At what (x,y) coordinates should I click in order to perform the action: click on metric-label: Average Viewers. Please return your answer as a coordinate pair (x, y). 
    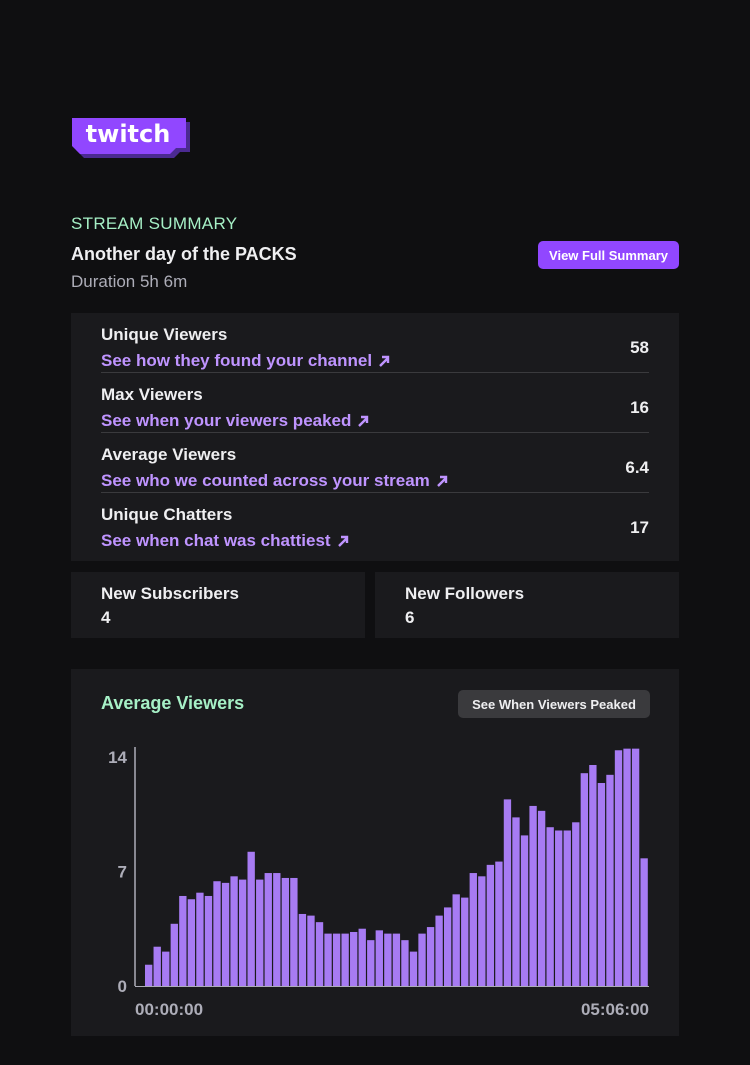
    Looking at the image, I should click on (169, 454).